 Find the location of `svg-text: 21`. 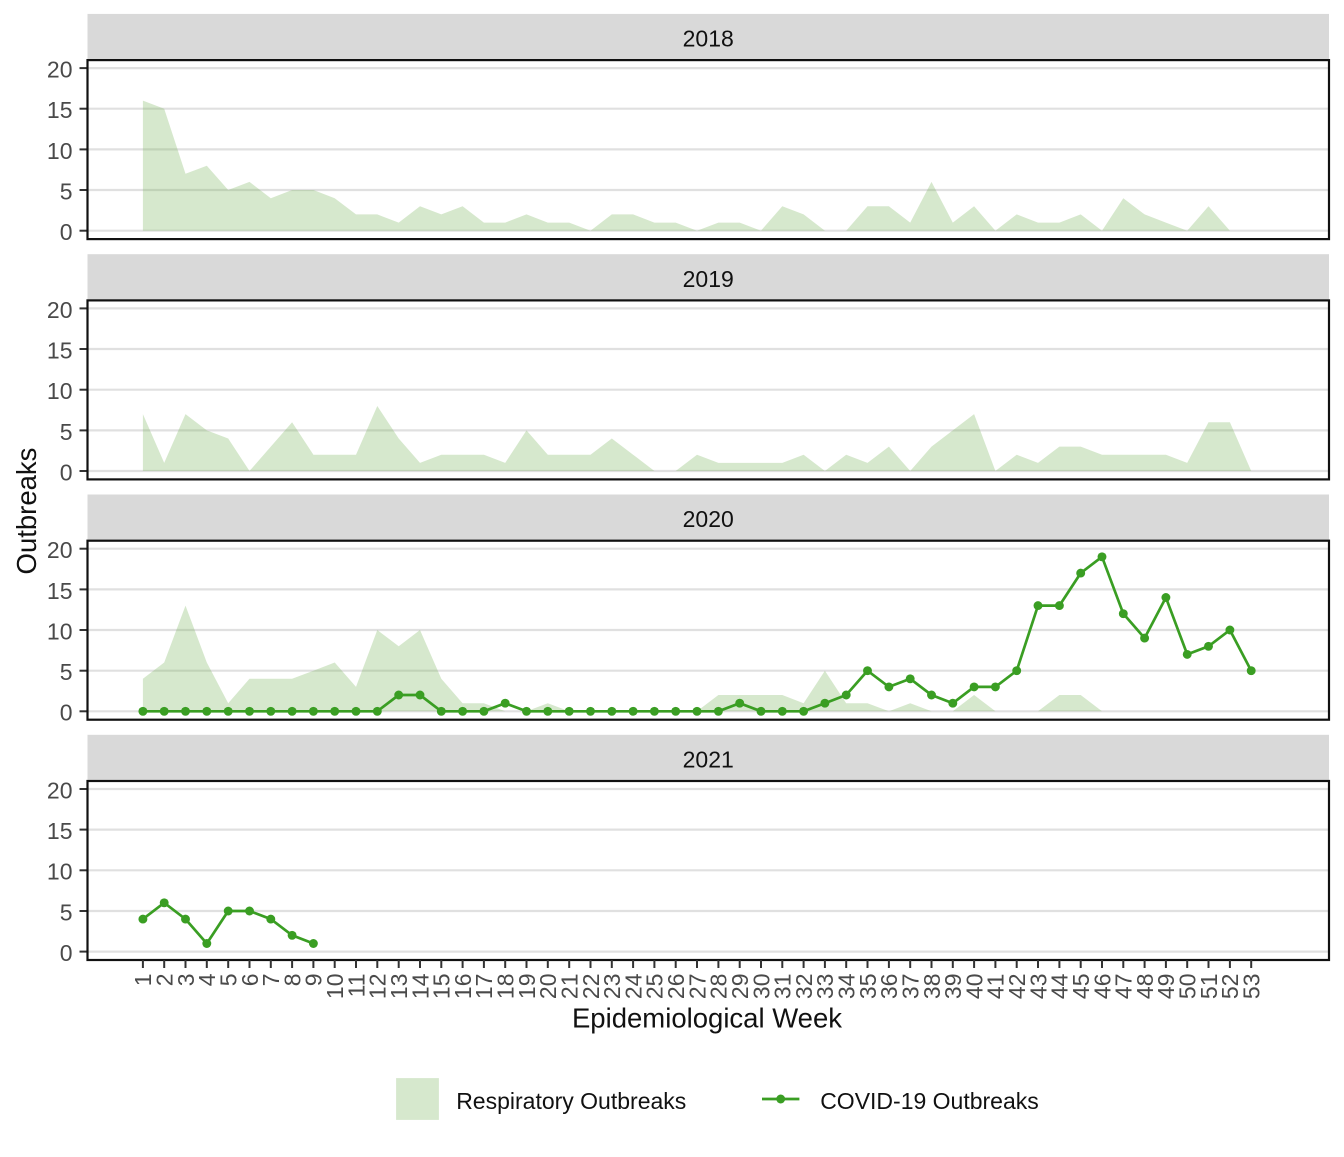

svg-text: 21 is located at coordinates (570, 987).